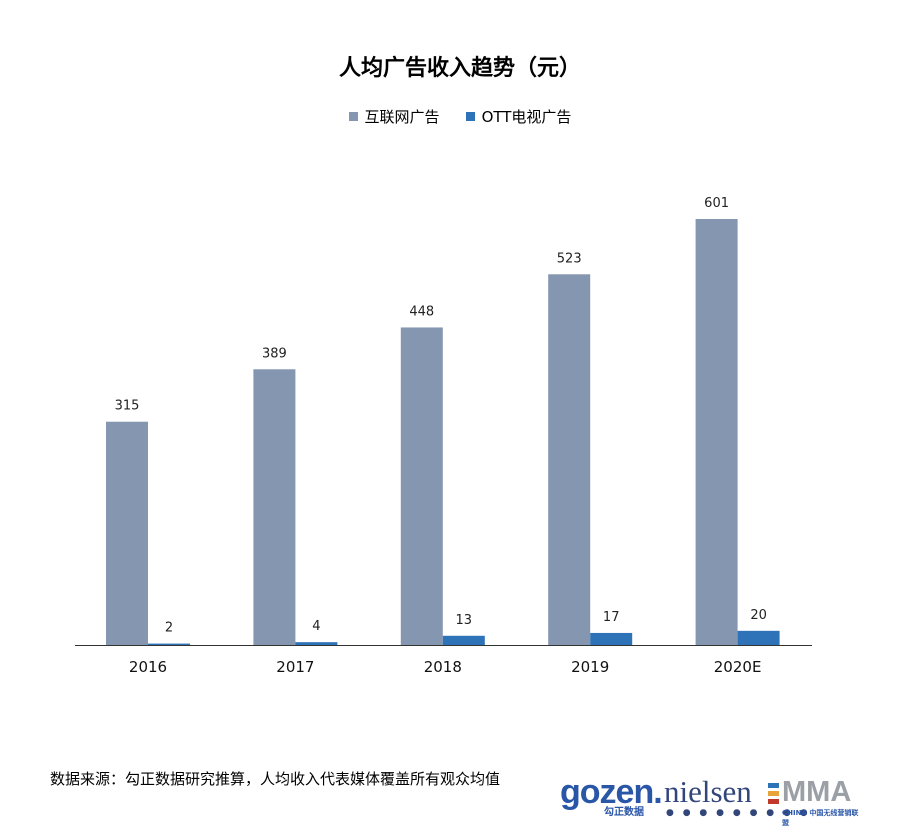 This screenshot has height=840, width=920. What do you see at coordinates (820, 818) in the screenshot?
I see `mma-logo-subtitle: CHINA 中国无线营销联盟` at bounding box center [820, 818].